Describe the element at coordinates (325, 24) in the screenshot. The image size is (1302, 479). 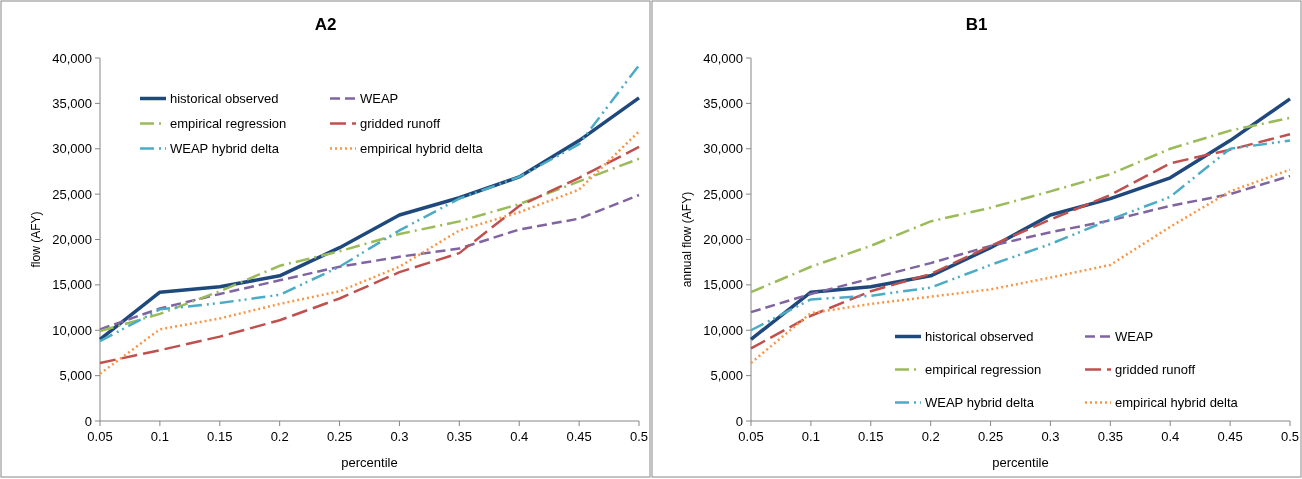
I see `chart-title: A2` at that location.